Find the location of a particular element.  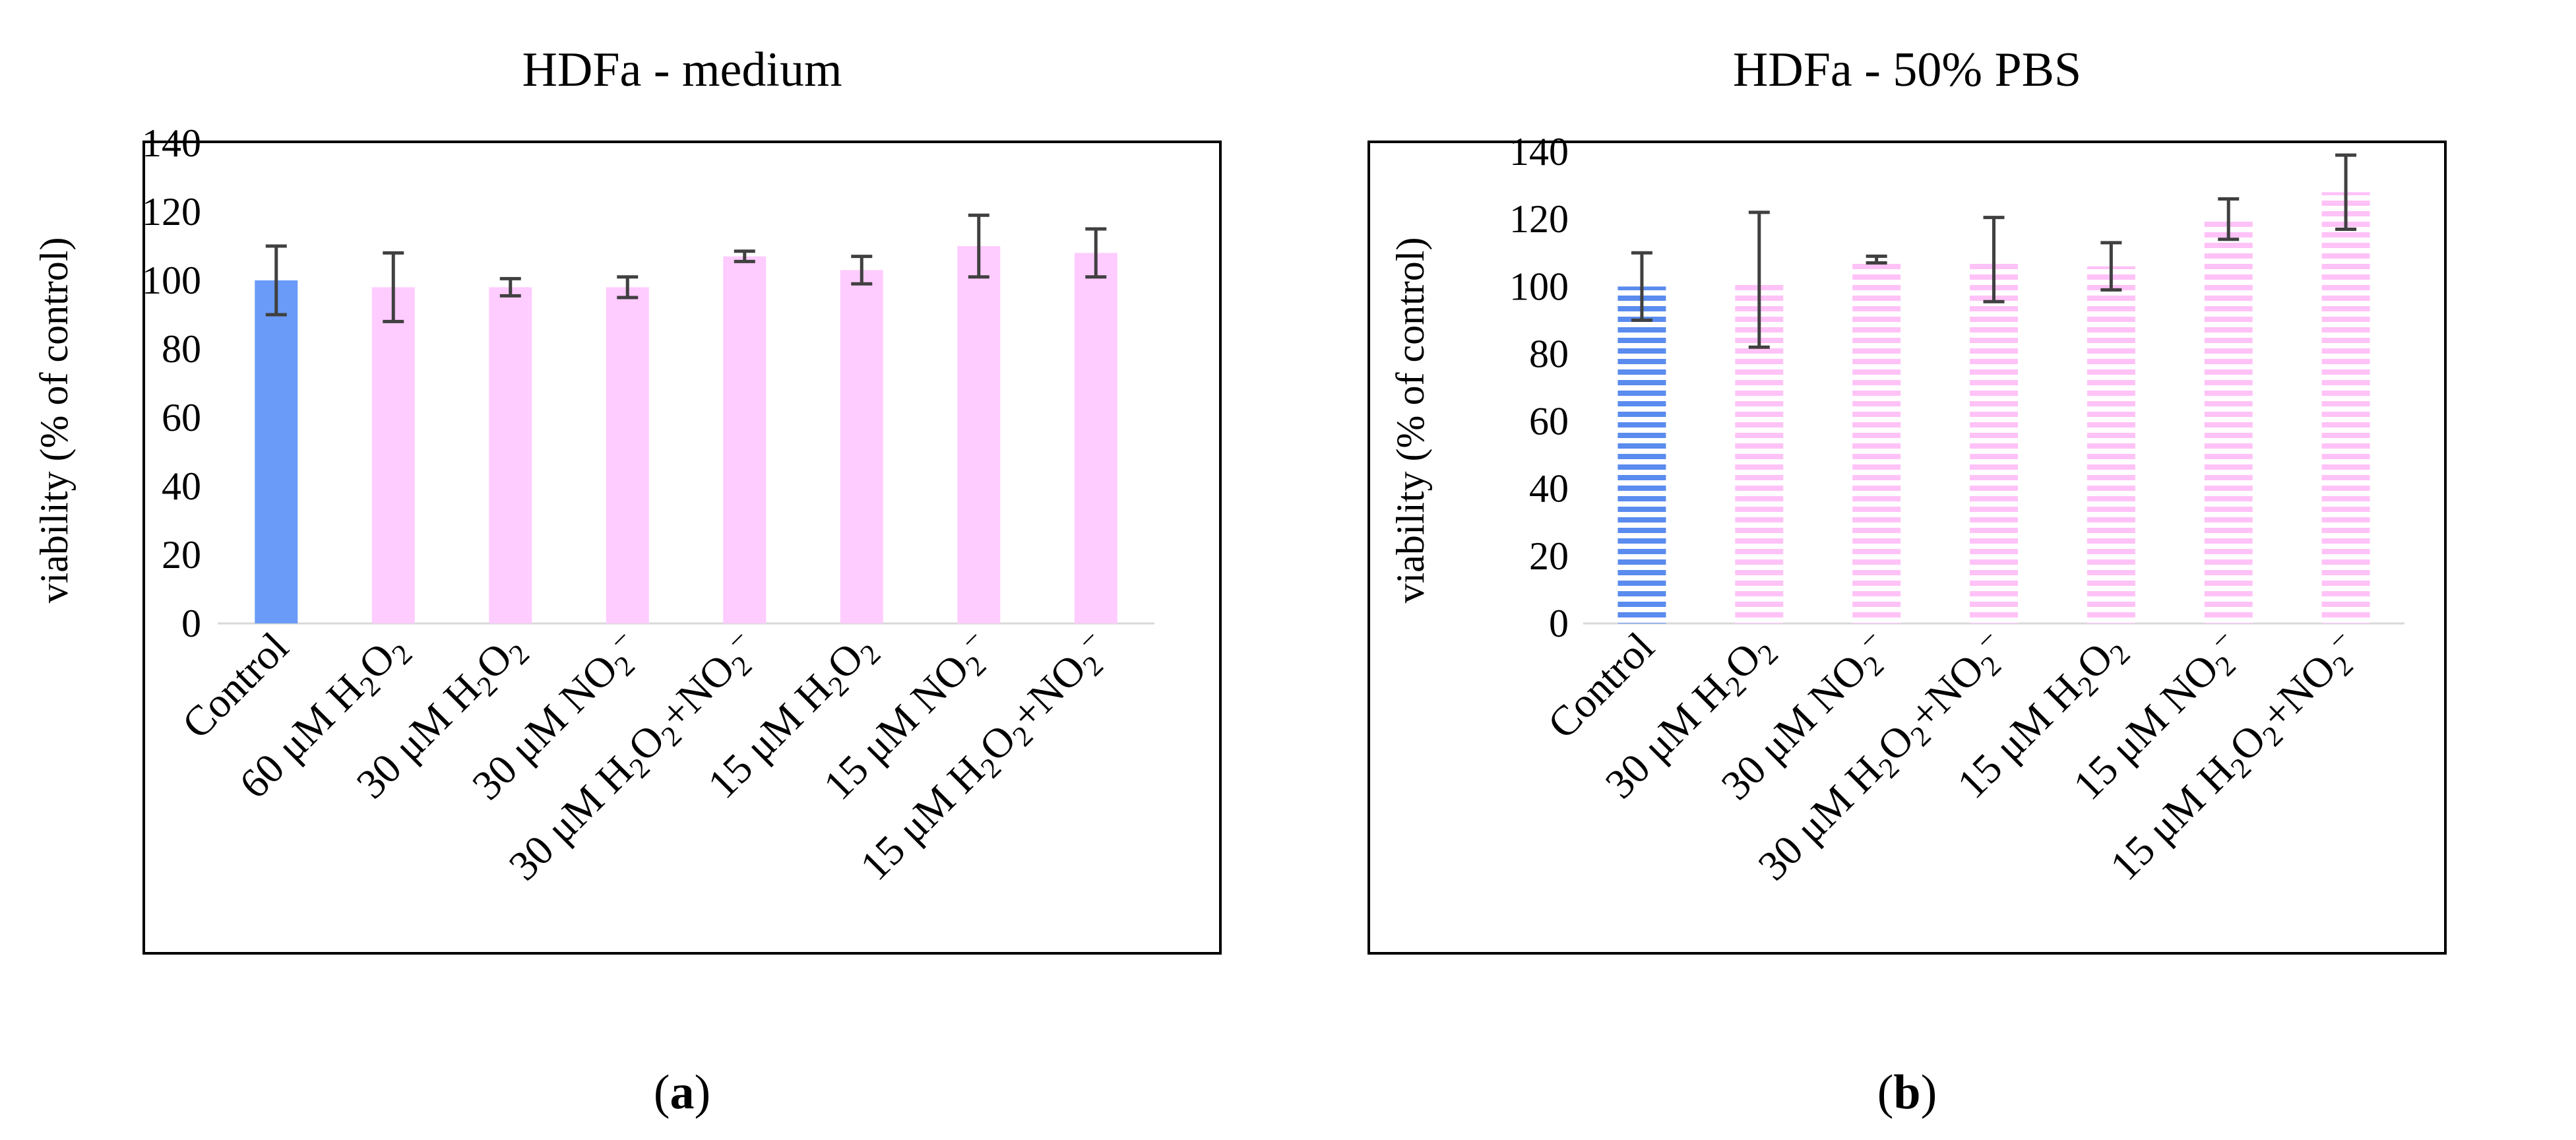

panel-a-label-letter: a is located at coordinates (682, 1092).